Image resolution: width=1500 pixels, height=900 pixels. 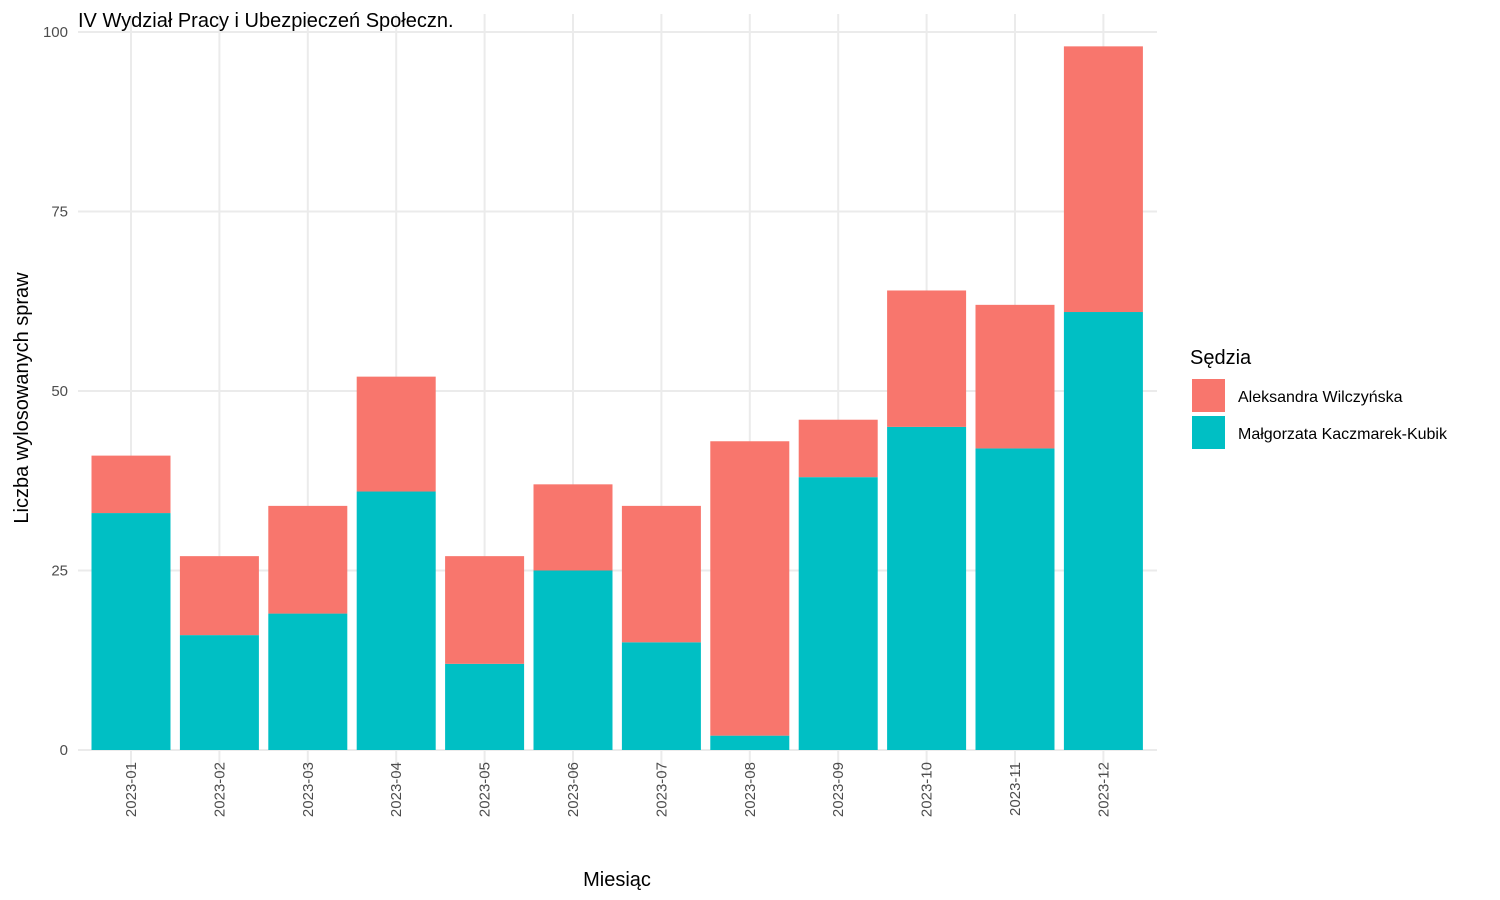 What do you see at coordinates (59, 212) in the screenshot?
I see `y-tick-label-75: 75` at bounding box center [59, 212].